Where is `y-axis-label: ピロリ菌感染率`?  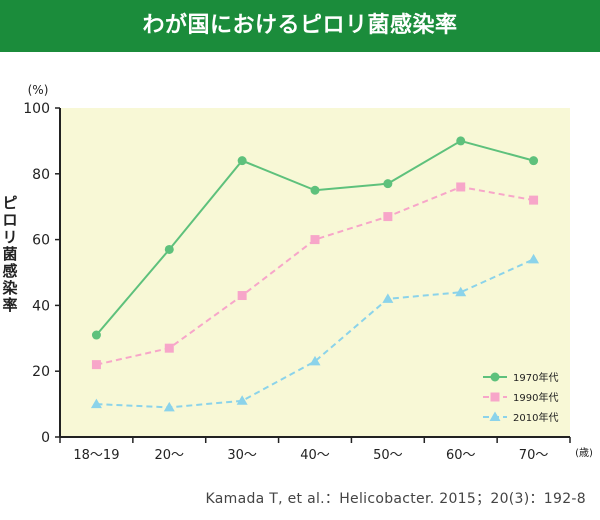 y-axis-label: ピロリ菌感染率 is located at coordinates (9, 254).